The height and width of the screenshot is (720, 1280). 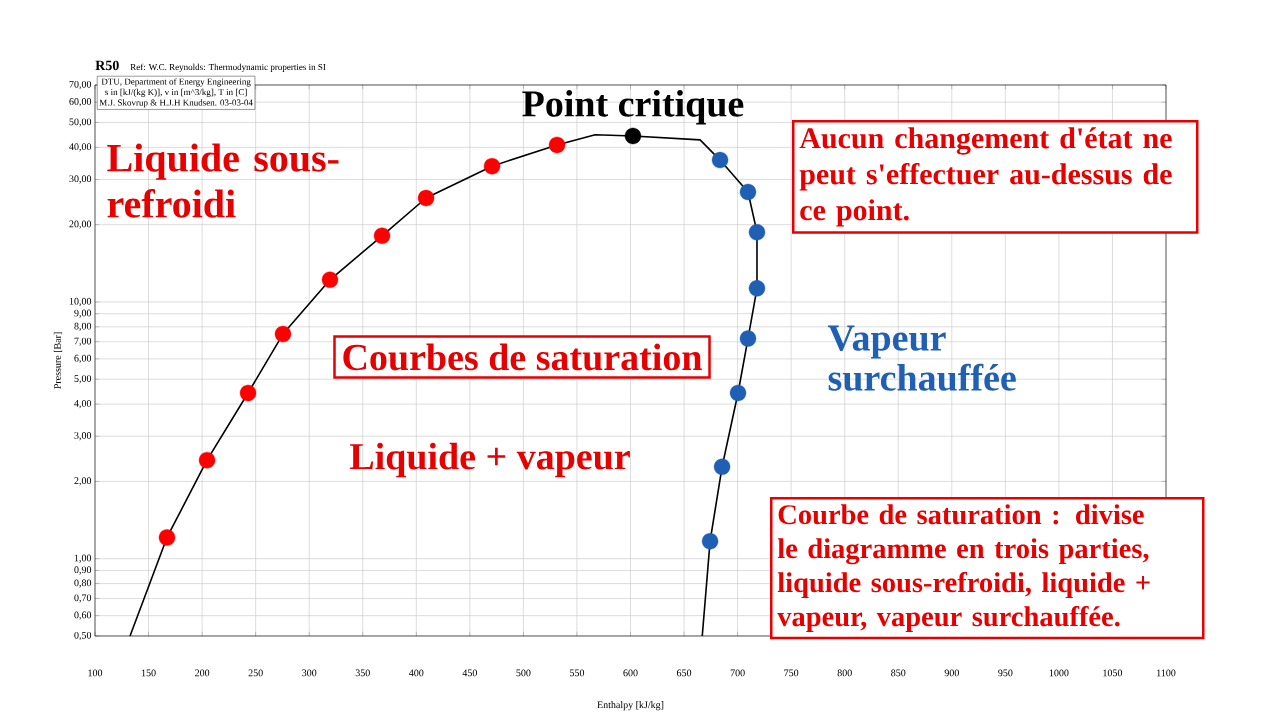 What do you see at coordinates (489, 460) in the screenshot?
I see `annotation: Liquide + vapeur` at bounding box center [489, 460].